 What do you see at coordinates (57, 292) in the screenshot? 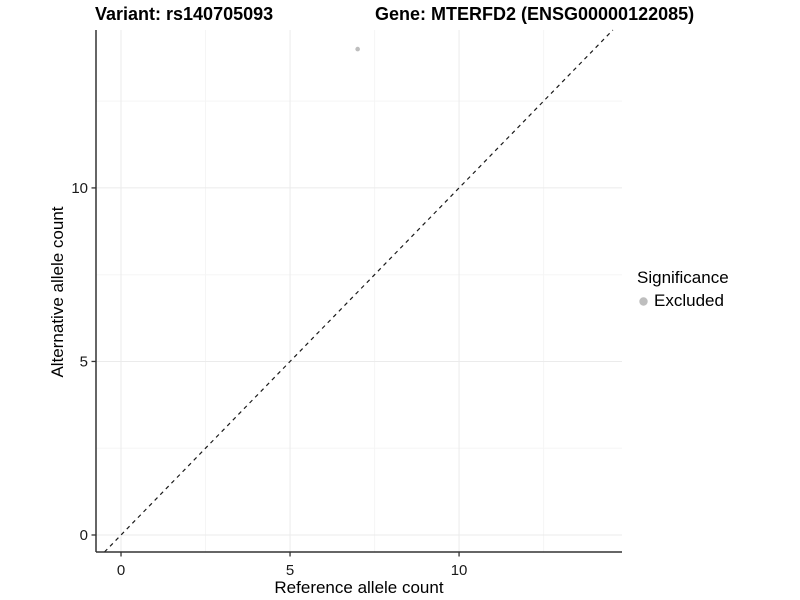
I see `y-axis-title: Alternative allele count` at bounding box center [57, 292].